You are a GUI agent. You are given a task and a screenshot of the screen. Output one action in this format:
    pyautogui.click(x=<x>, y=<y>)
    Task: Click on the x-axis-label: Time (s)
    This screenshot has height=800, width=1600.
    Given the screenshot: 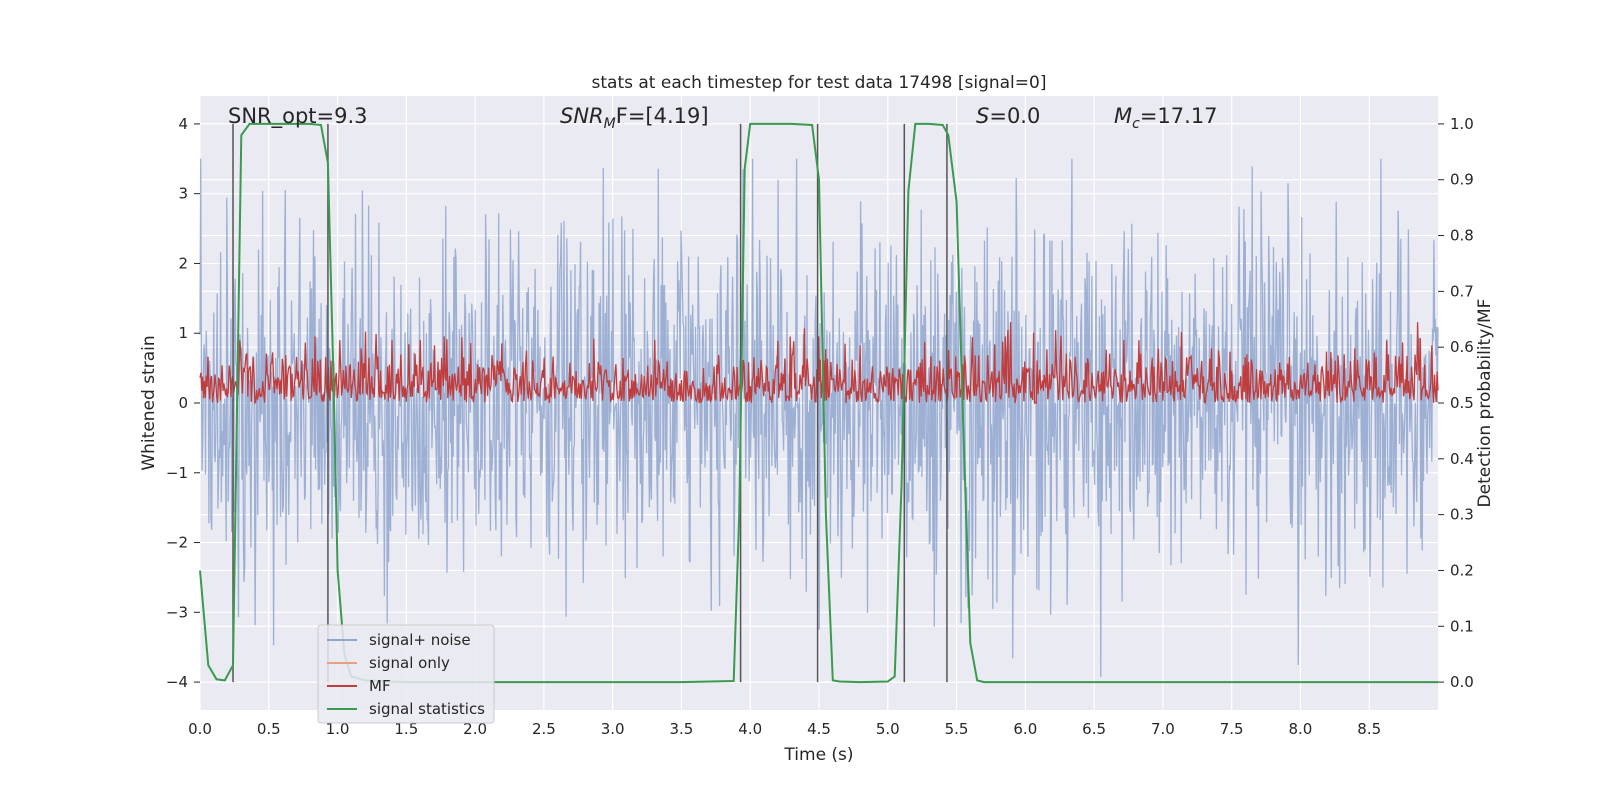 What is the action you would take?
    pyautogui.click(x=818, y=755)
    